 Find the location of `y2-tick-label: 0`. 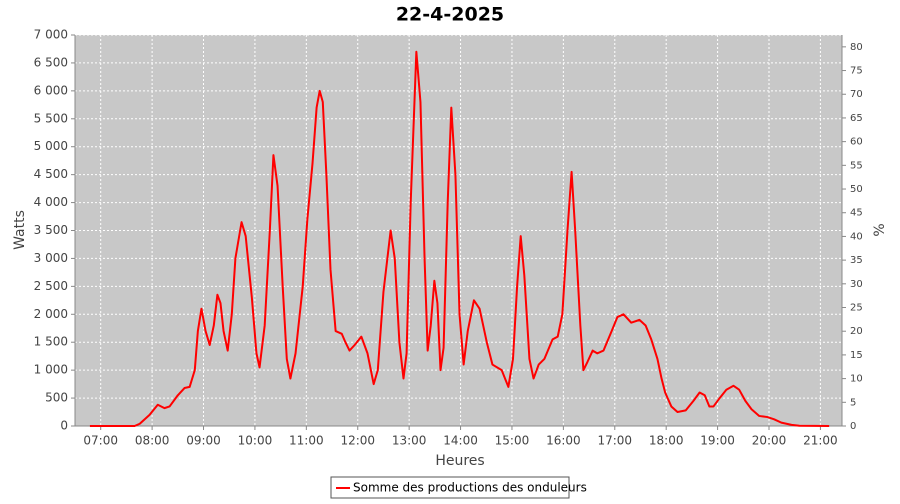

y2-tick-label: 0 is located at coordinates (853, 426).